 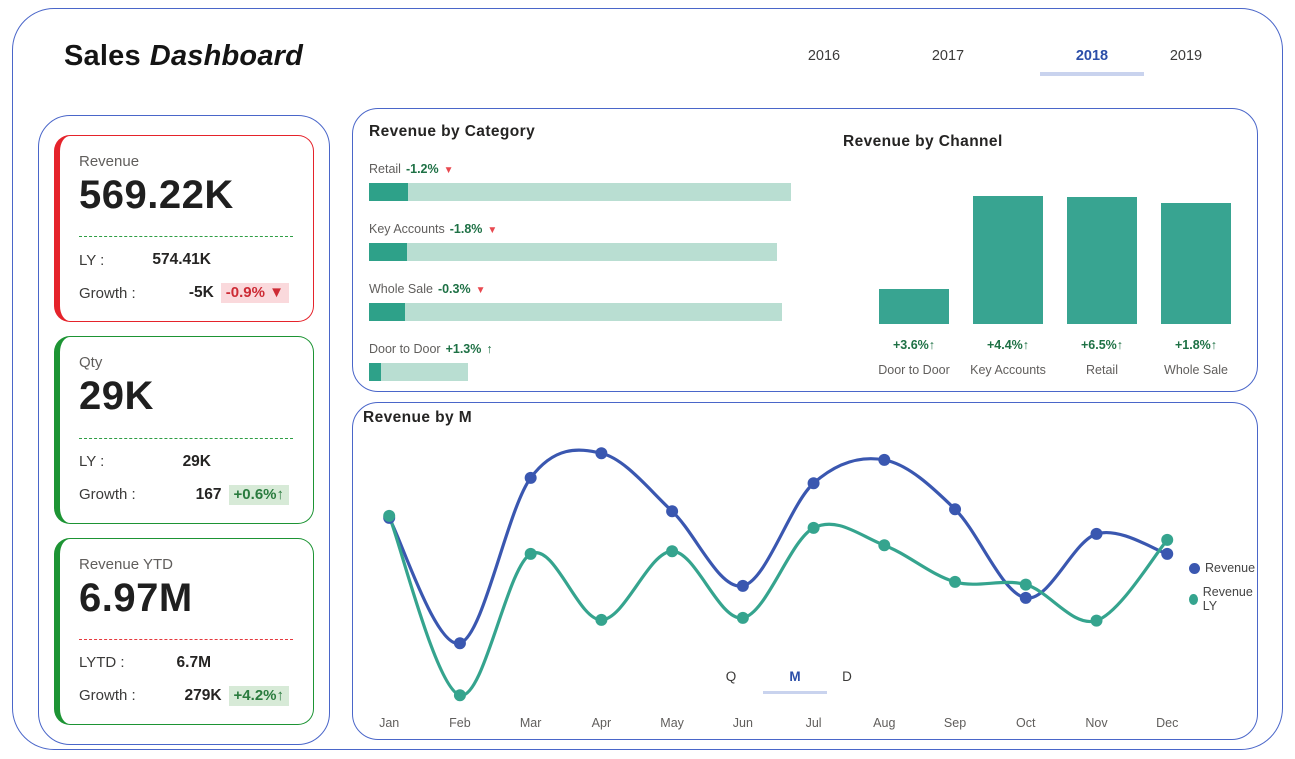 I want to click on channel-column-retail: +6.5%↑ Retail, so click(x=1102, y=282).